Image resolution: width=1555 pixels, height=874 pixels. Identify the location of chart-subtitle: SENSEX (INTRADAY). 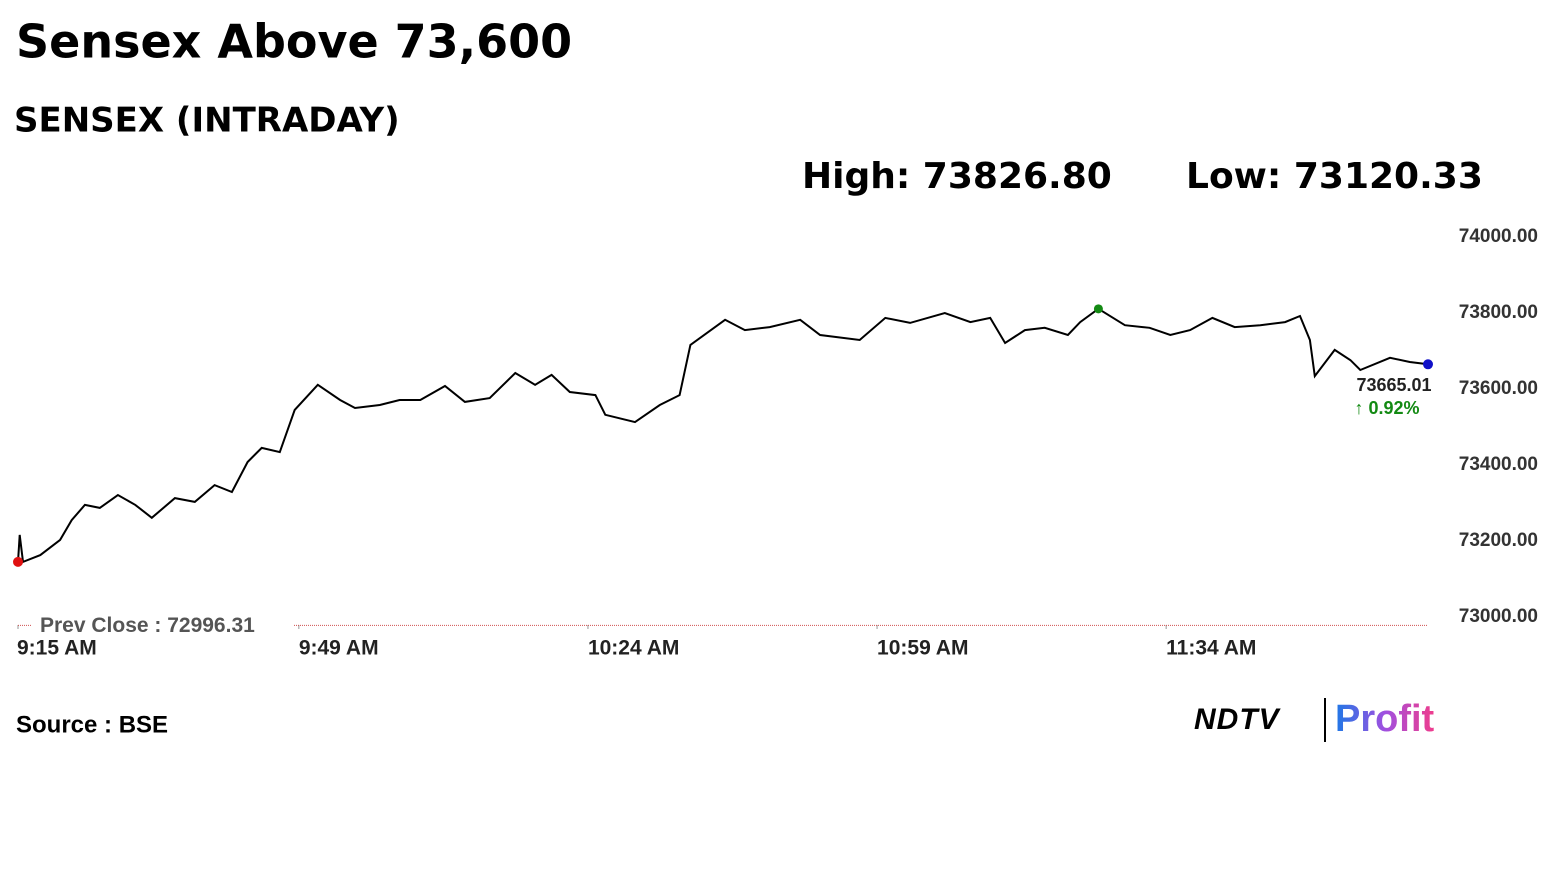
(207, 121).